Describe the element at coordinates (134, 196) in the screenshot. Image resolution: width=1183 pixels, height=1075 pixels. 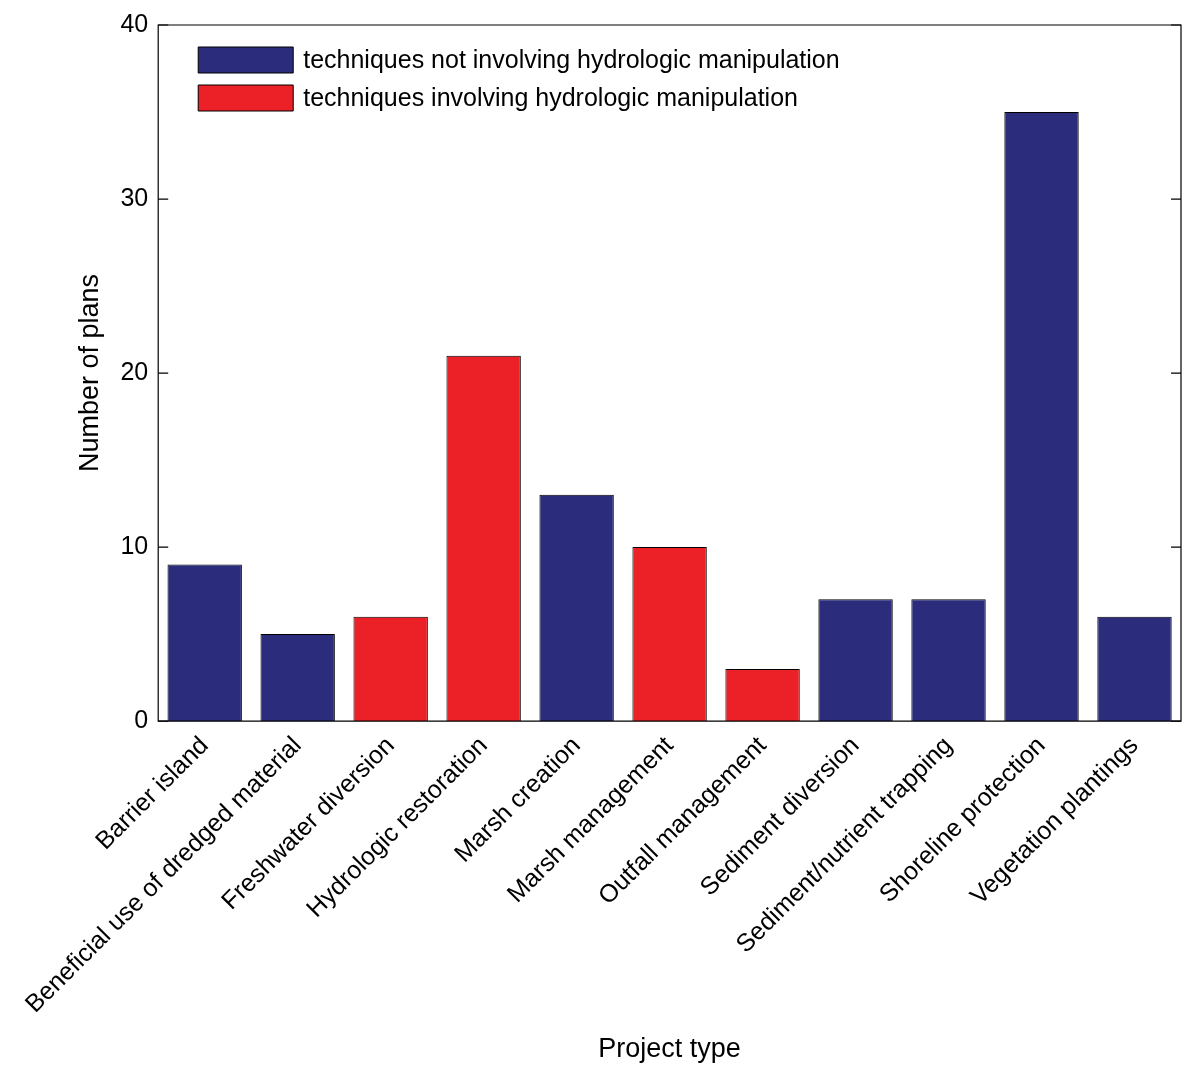
I see `y-tick-label: 30` at that location.